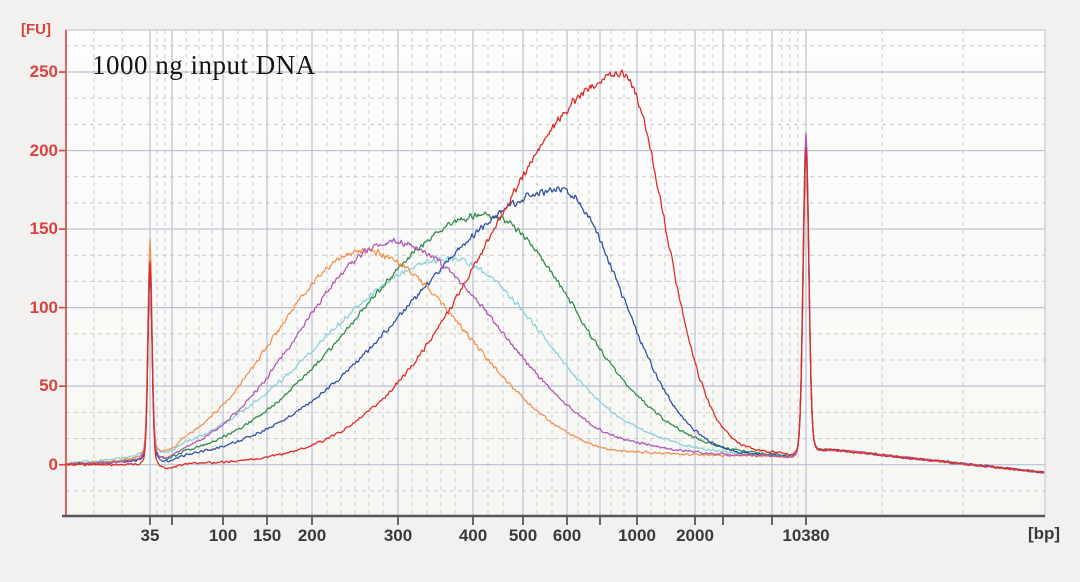  I want to click on y-tick-label-50: 50, so click(48, 386).